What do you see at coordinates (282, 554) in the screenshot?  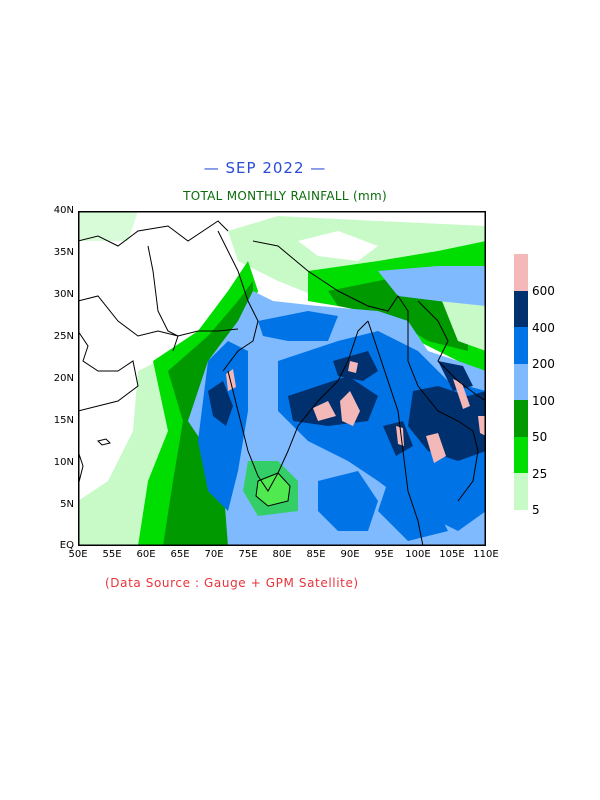 I see `x-tick-80e: 80E` at bounding box center [282, 554].